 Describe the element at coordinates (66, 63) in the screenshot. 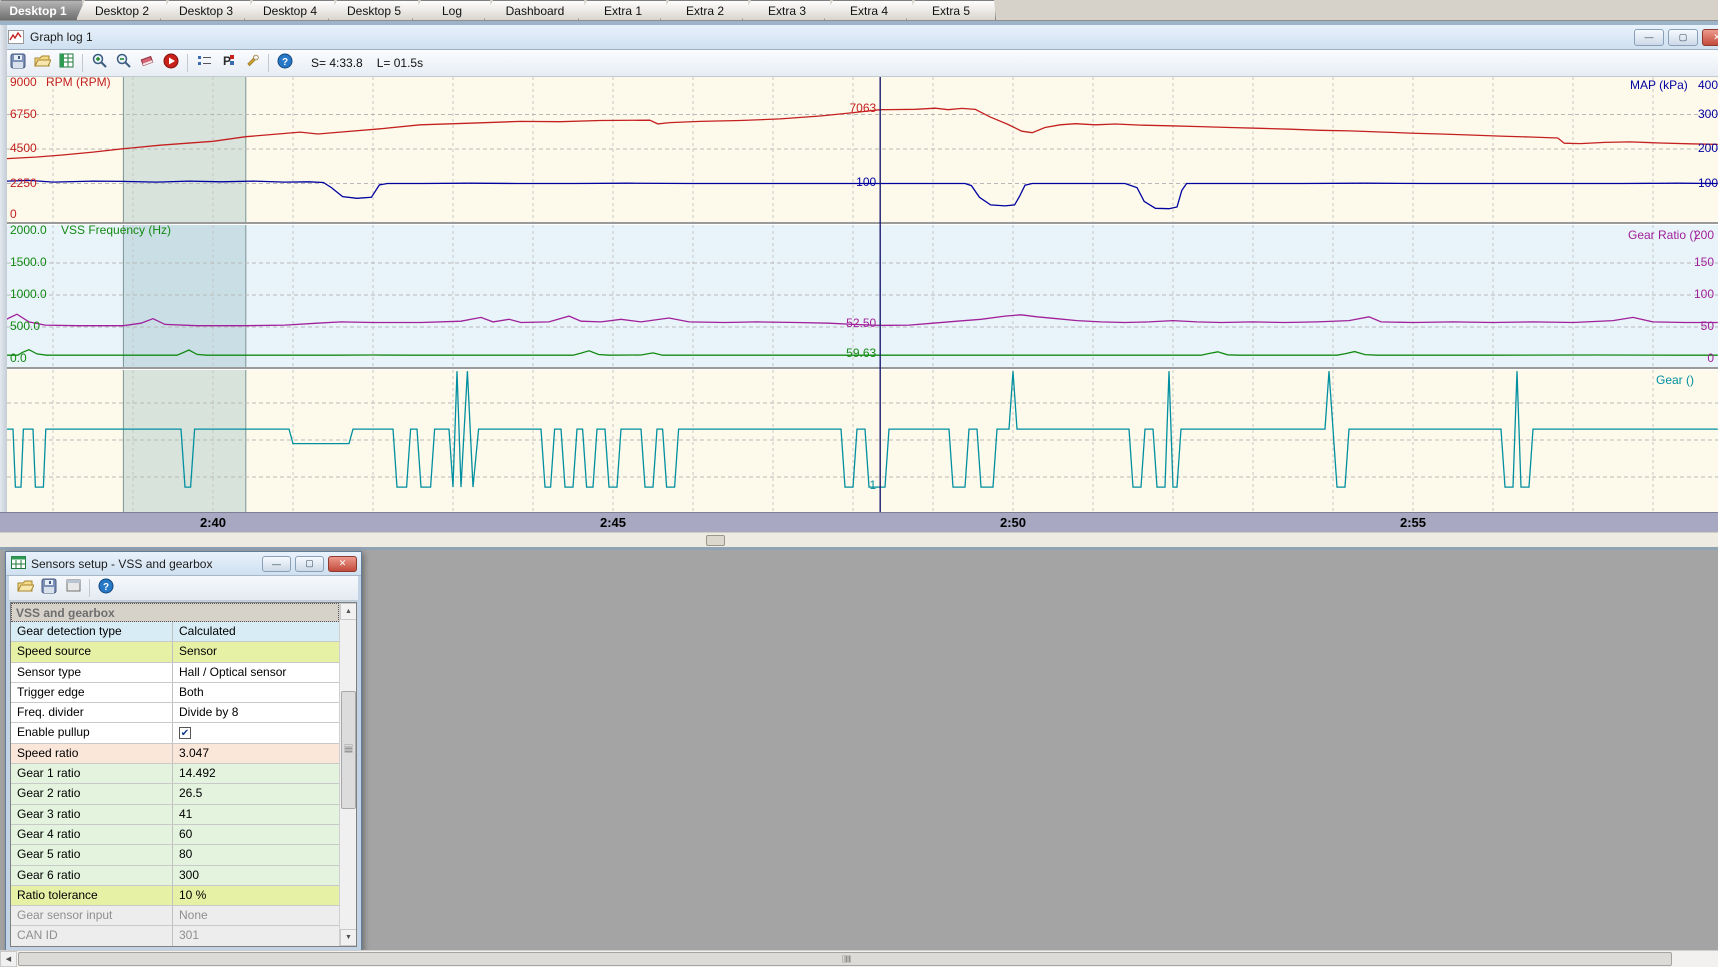

I see `export-excel-button` at that location.